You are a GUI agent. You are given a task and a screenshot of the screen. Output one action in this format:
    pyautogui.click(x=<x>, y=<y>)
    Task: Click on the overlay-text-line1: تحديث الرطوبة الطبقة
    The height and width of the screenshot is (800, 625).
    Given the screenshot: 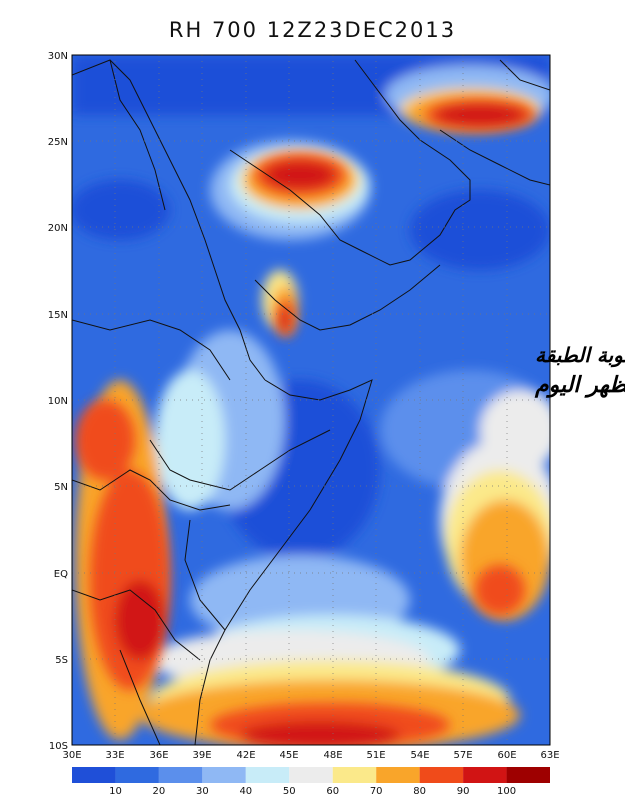 What is the action you would take?
    pyautogui.click(x=580, y=355)
    